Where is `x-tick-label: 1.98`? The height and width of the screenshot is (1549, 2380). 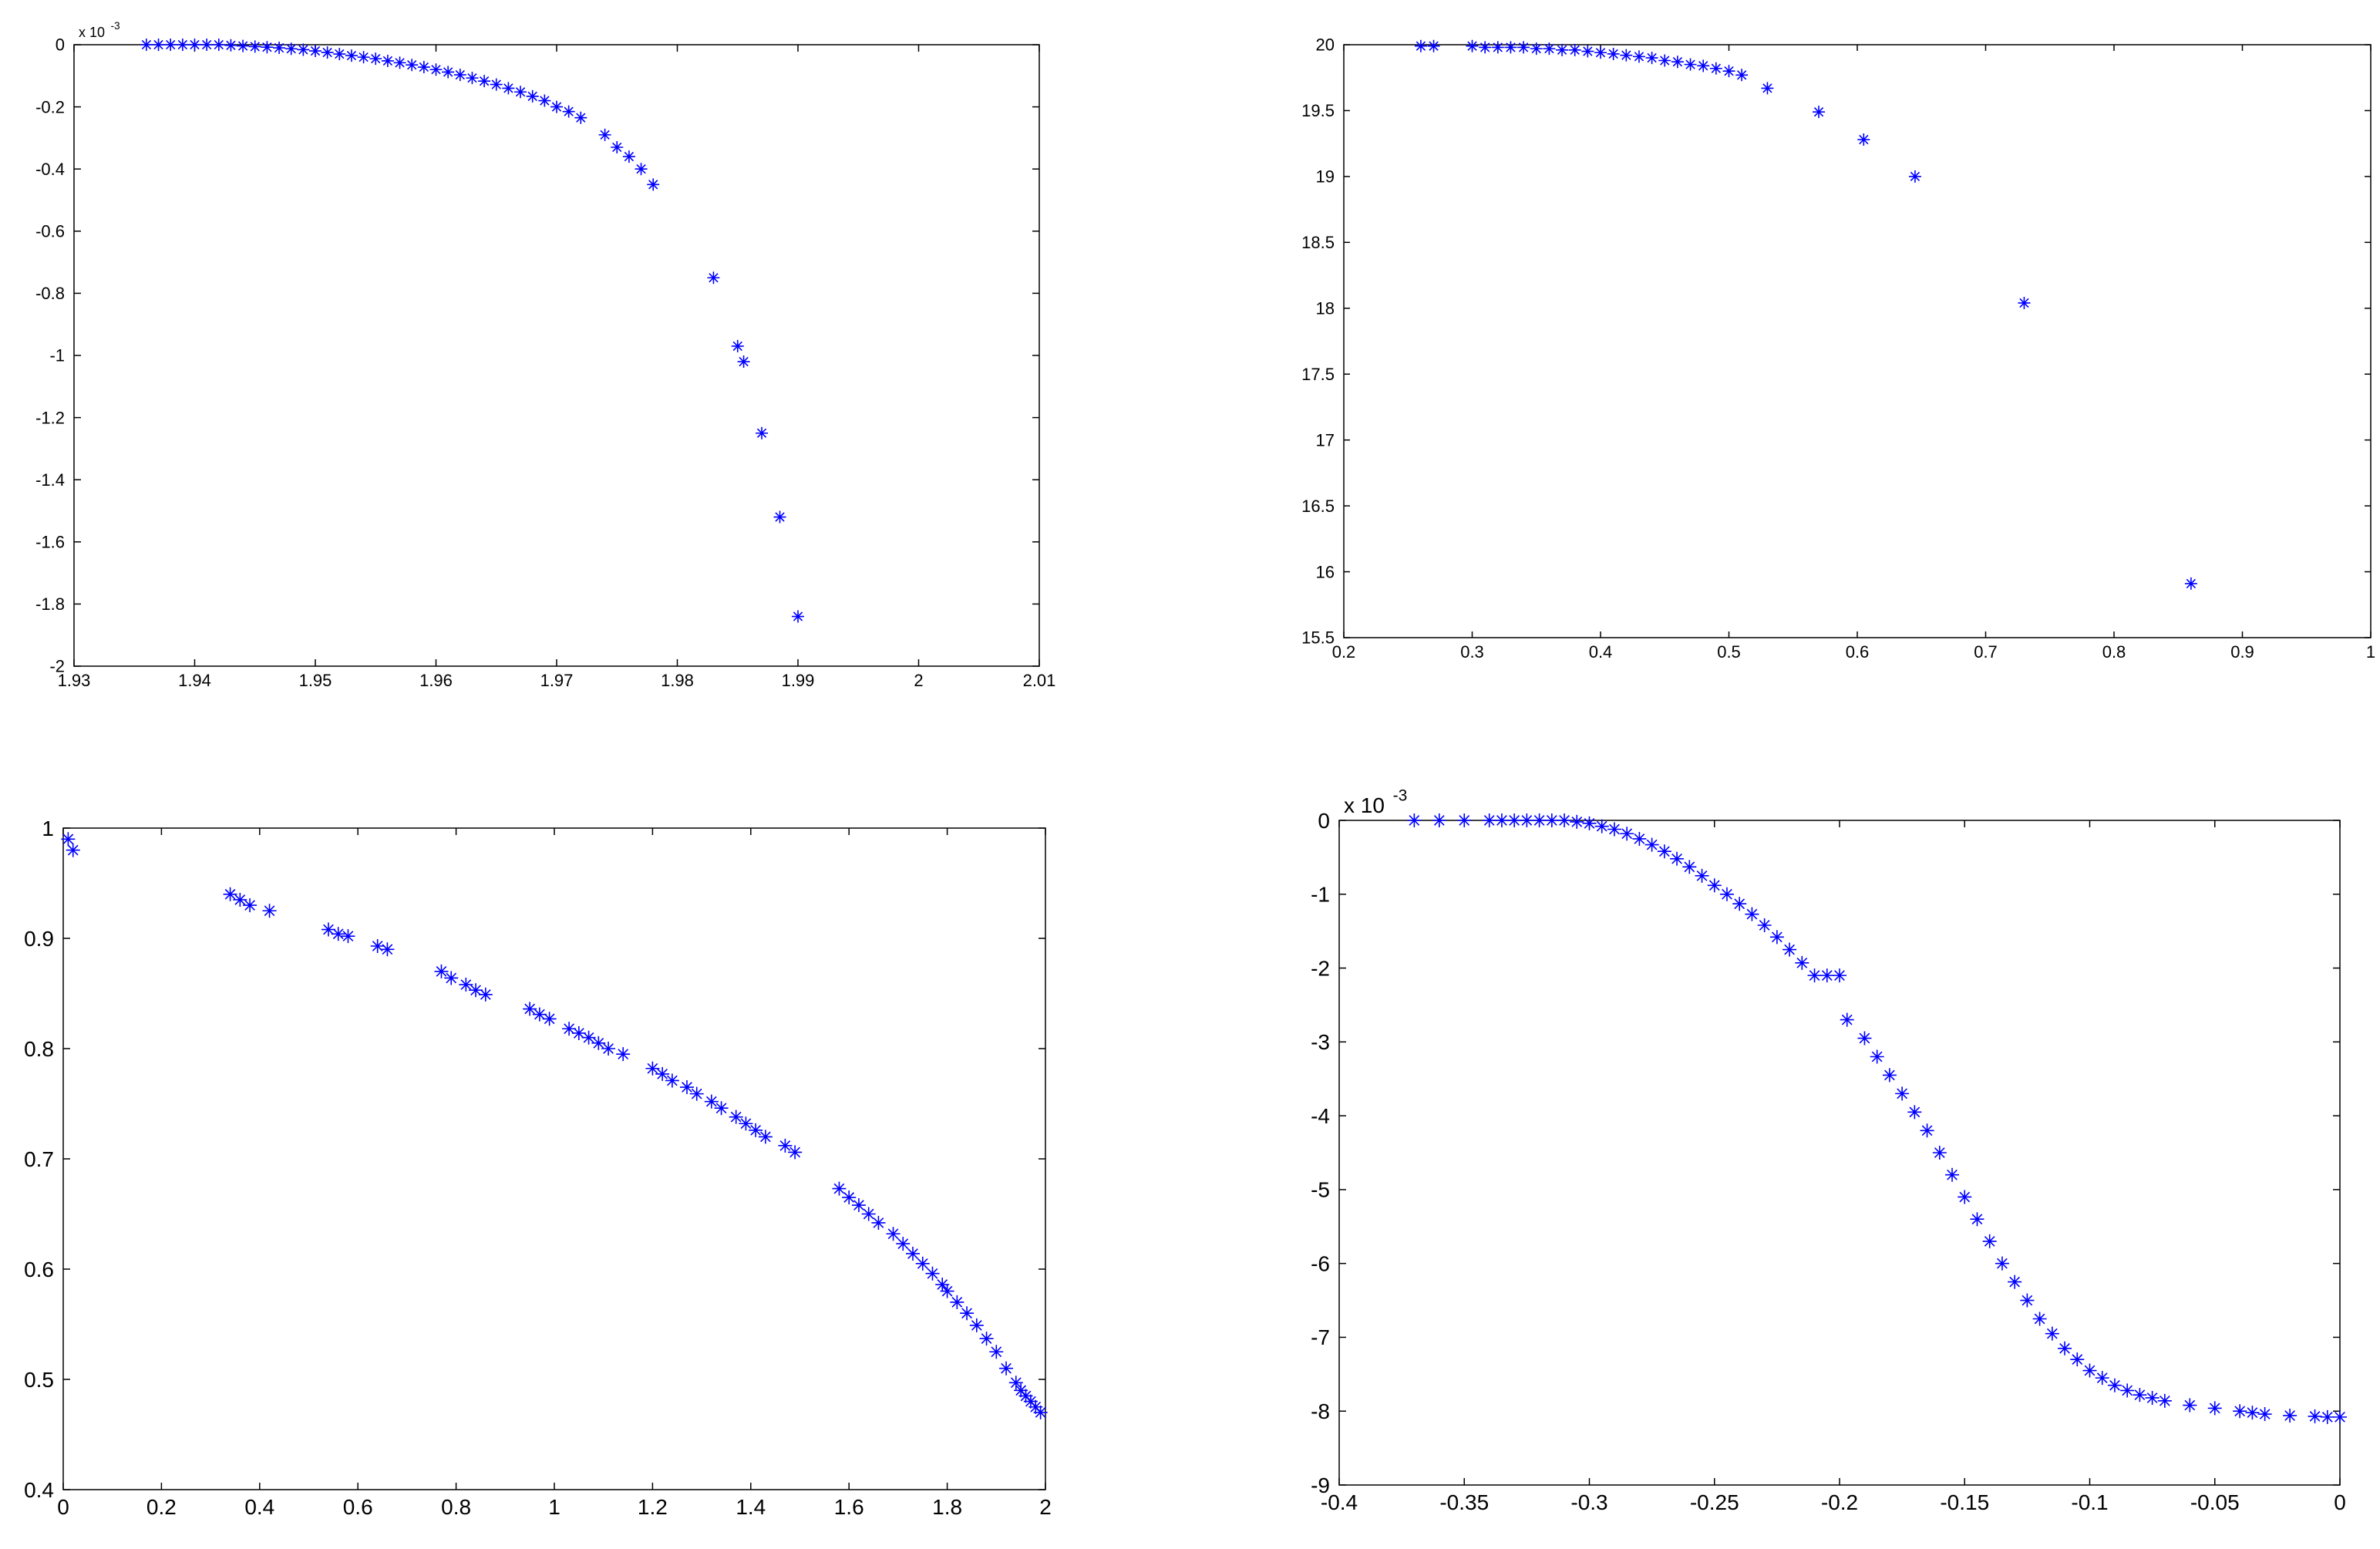 x-tick-label: 1.98 is located at coordinates (677, 680).